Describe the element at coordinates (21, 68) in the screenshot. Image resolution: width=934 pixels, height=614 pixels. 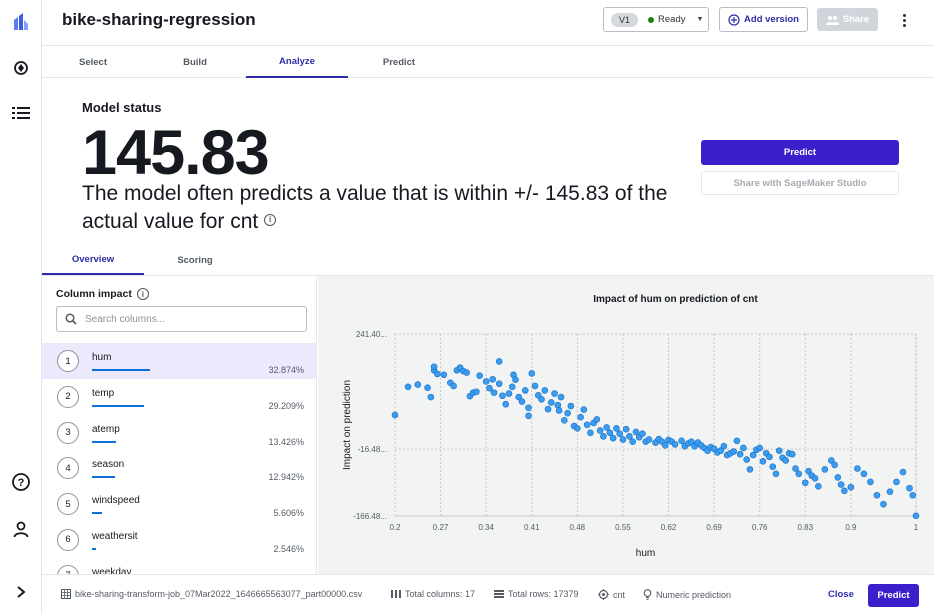
I see `models-icon` at that location.